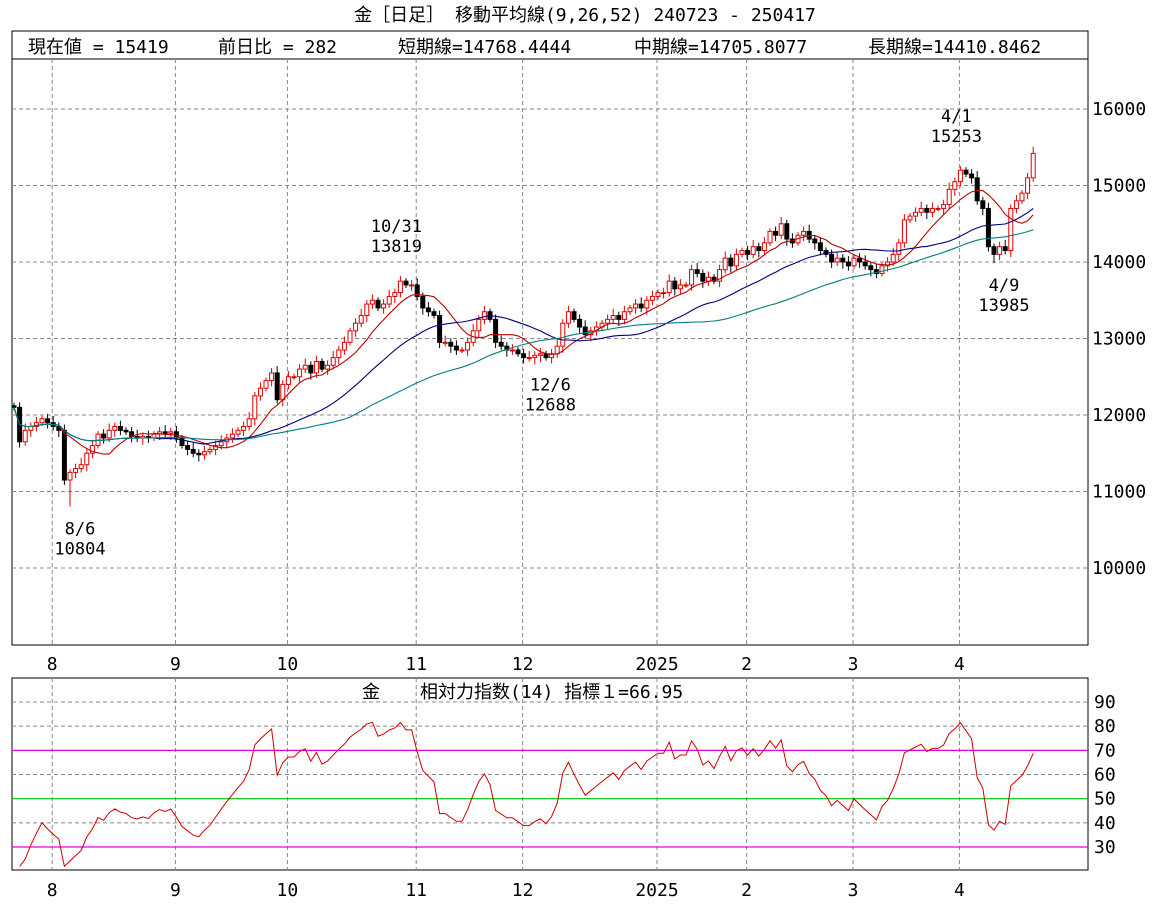 The width and height of the screenshot is (1171, 906). I want to click on x-month-label: 3, so click(853, 664).